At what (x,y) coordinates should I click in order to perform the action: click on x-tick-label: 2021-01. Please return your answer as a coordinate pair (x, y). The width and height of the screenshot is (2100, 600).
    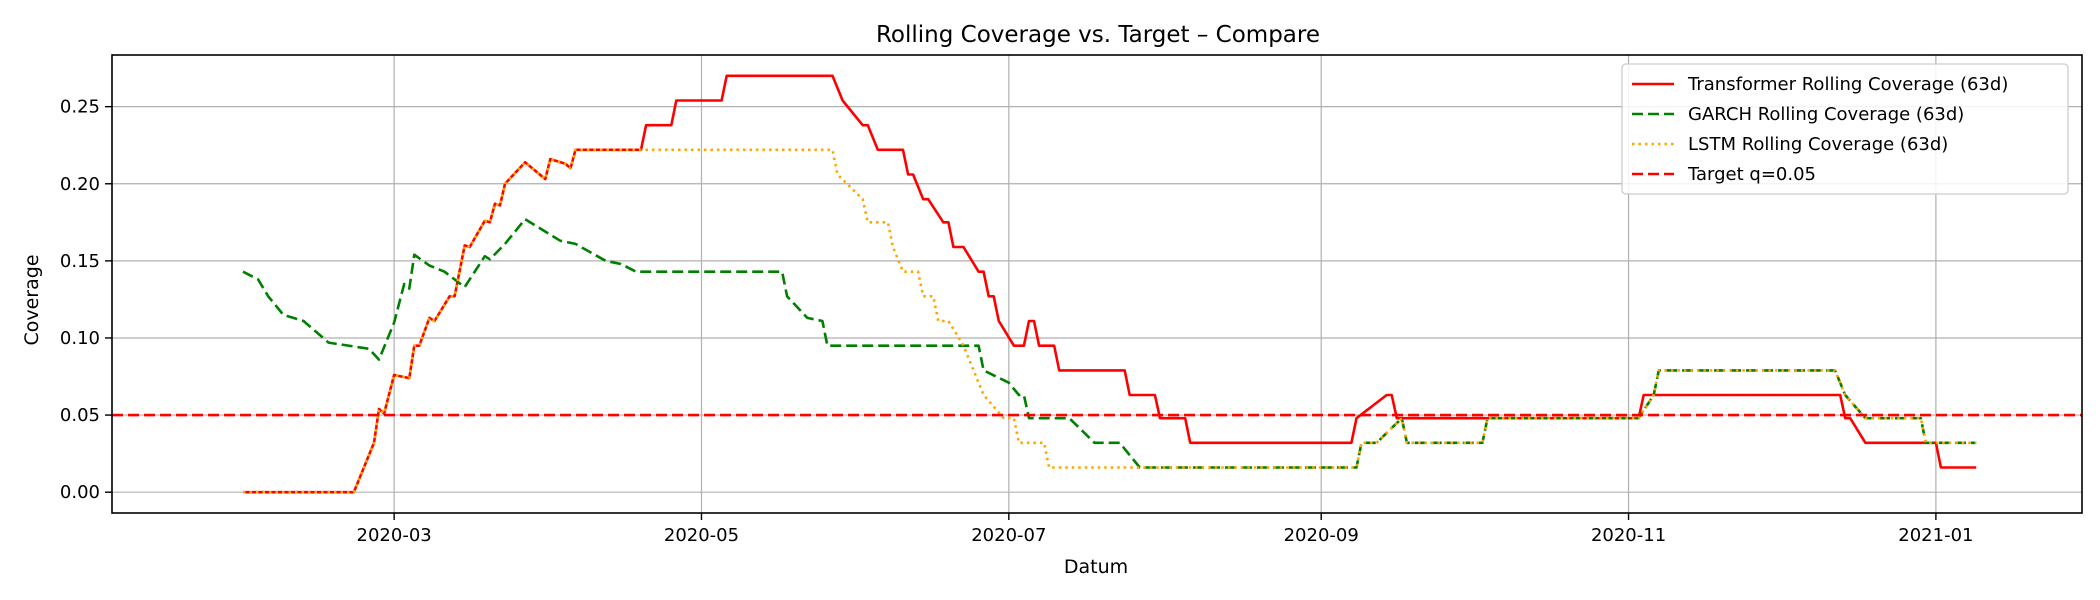
    Looking at the image, I should click on (1935, 535).